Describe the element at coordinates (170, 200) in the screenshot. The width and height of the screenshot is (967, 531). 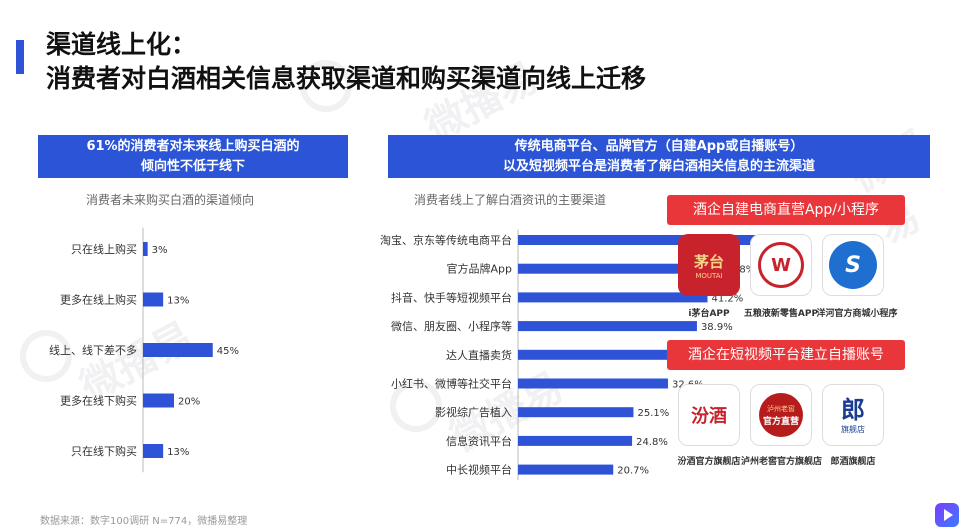
I see `left-chart-subtitle: 消费者未来购买白酒的渠道倾向` at that location.